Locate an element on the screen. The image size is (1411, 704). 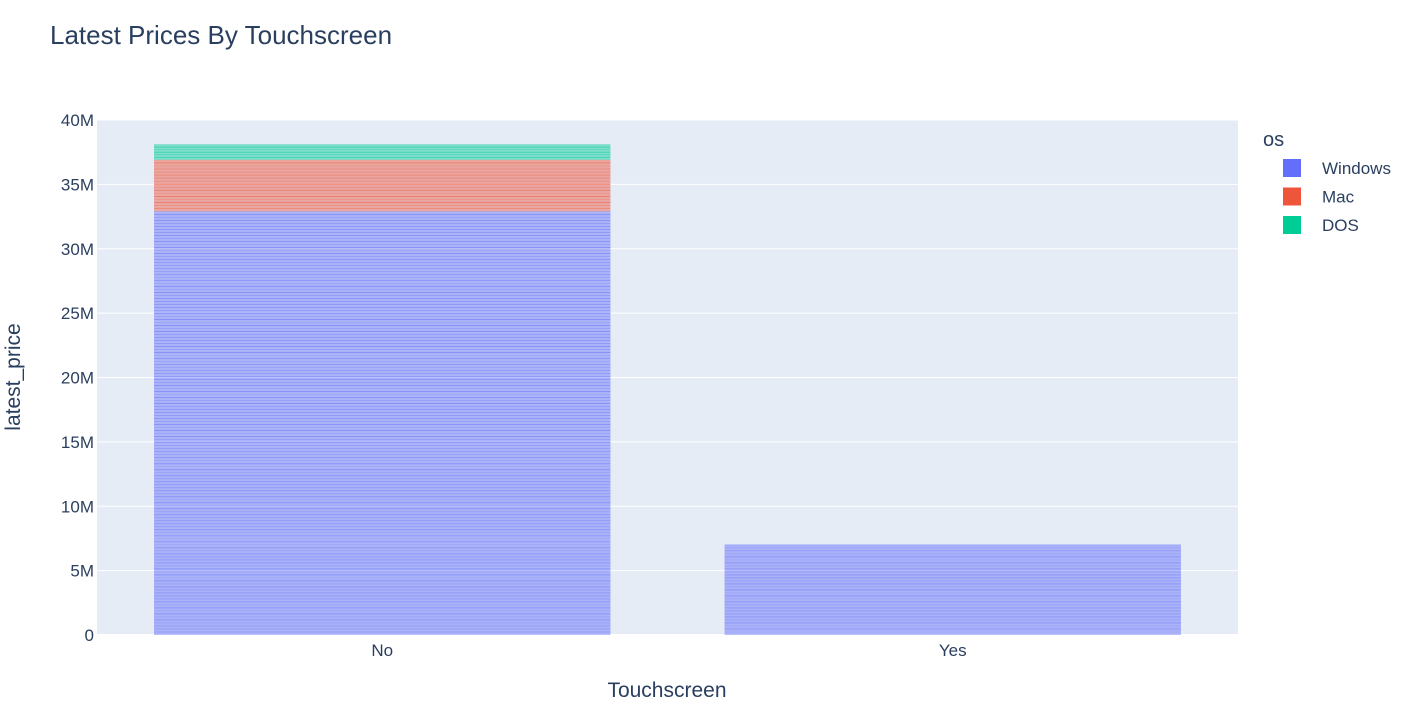
y-axis-ticks: 0 5M 10M 15M 20M 25M 30M 35M 40M is located at coordinates (77, 378).